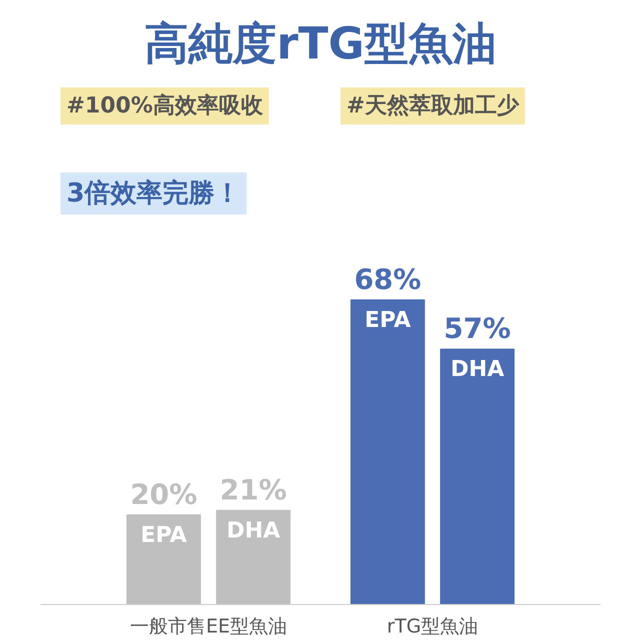  Describe the element at coordinates (388, 279) in the screenshot. I see `data-label: 68%` at that location.